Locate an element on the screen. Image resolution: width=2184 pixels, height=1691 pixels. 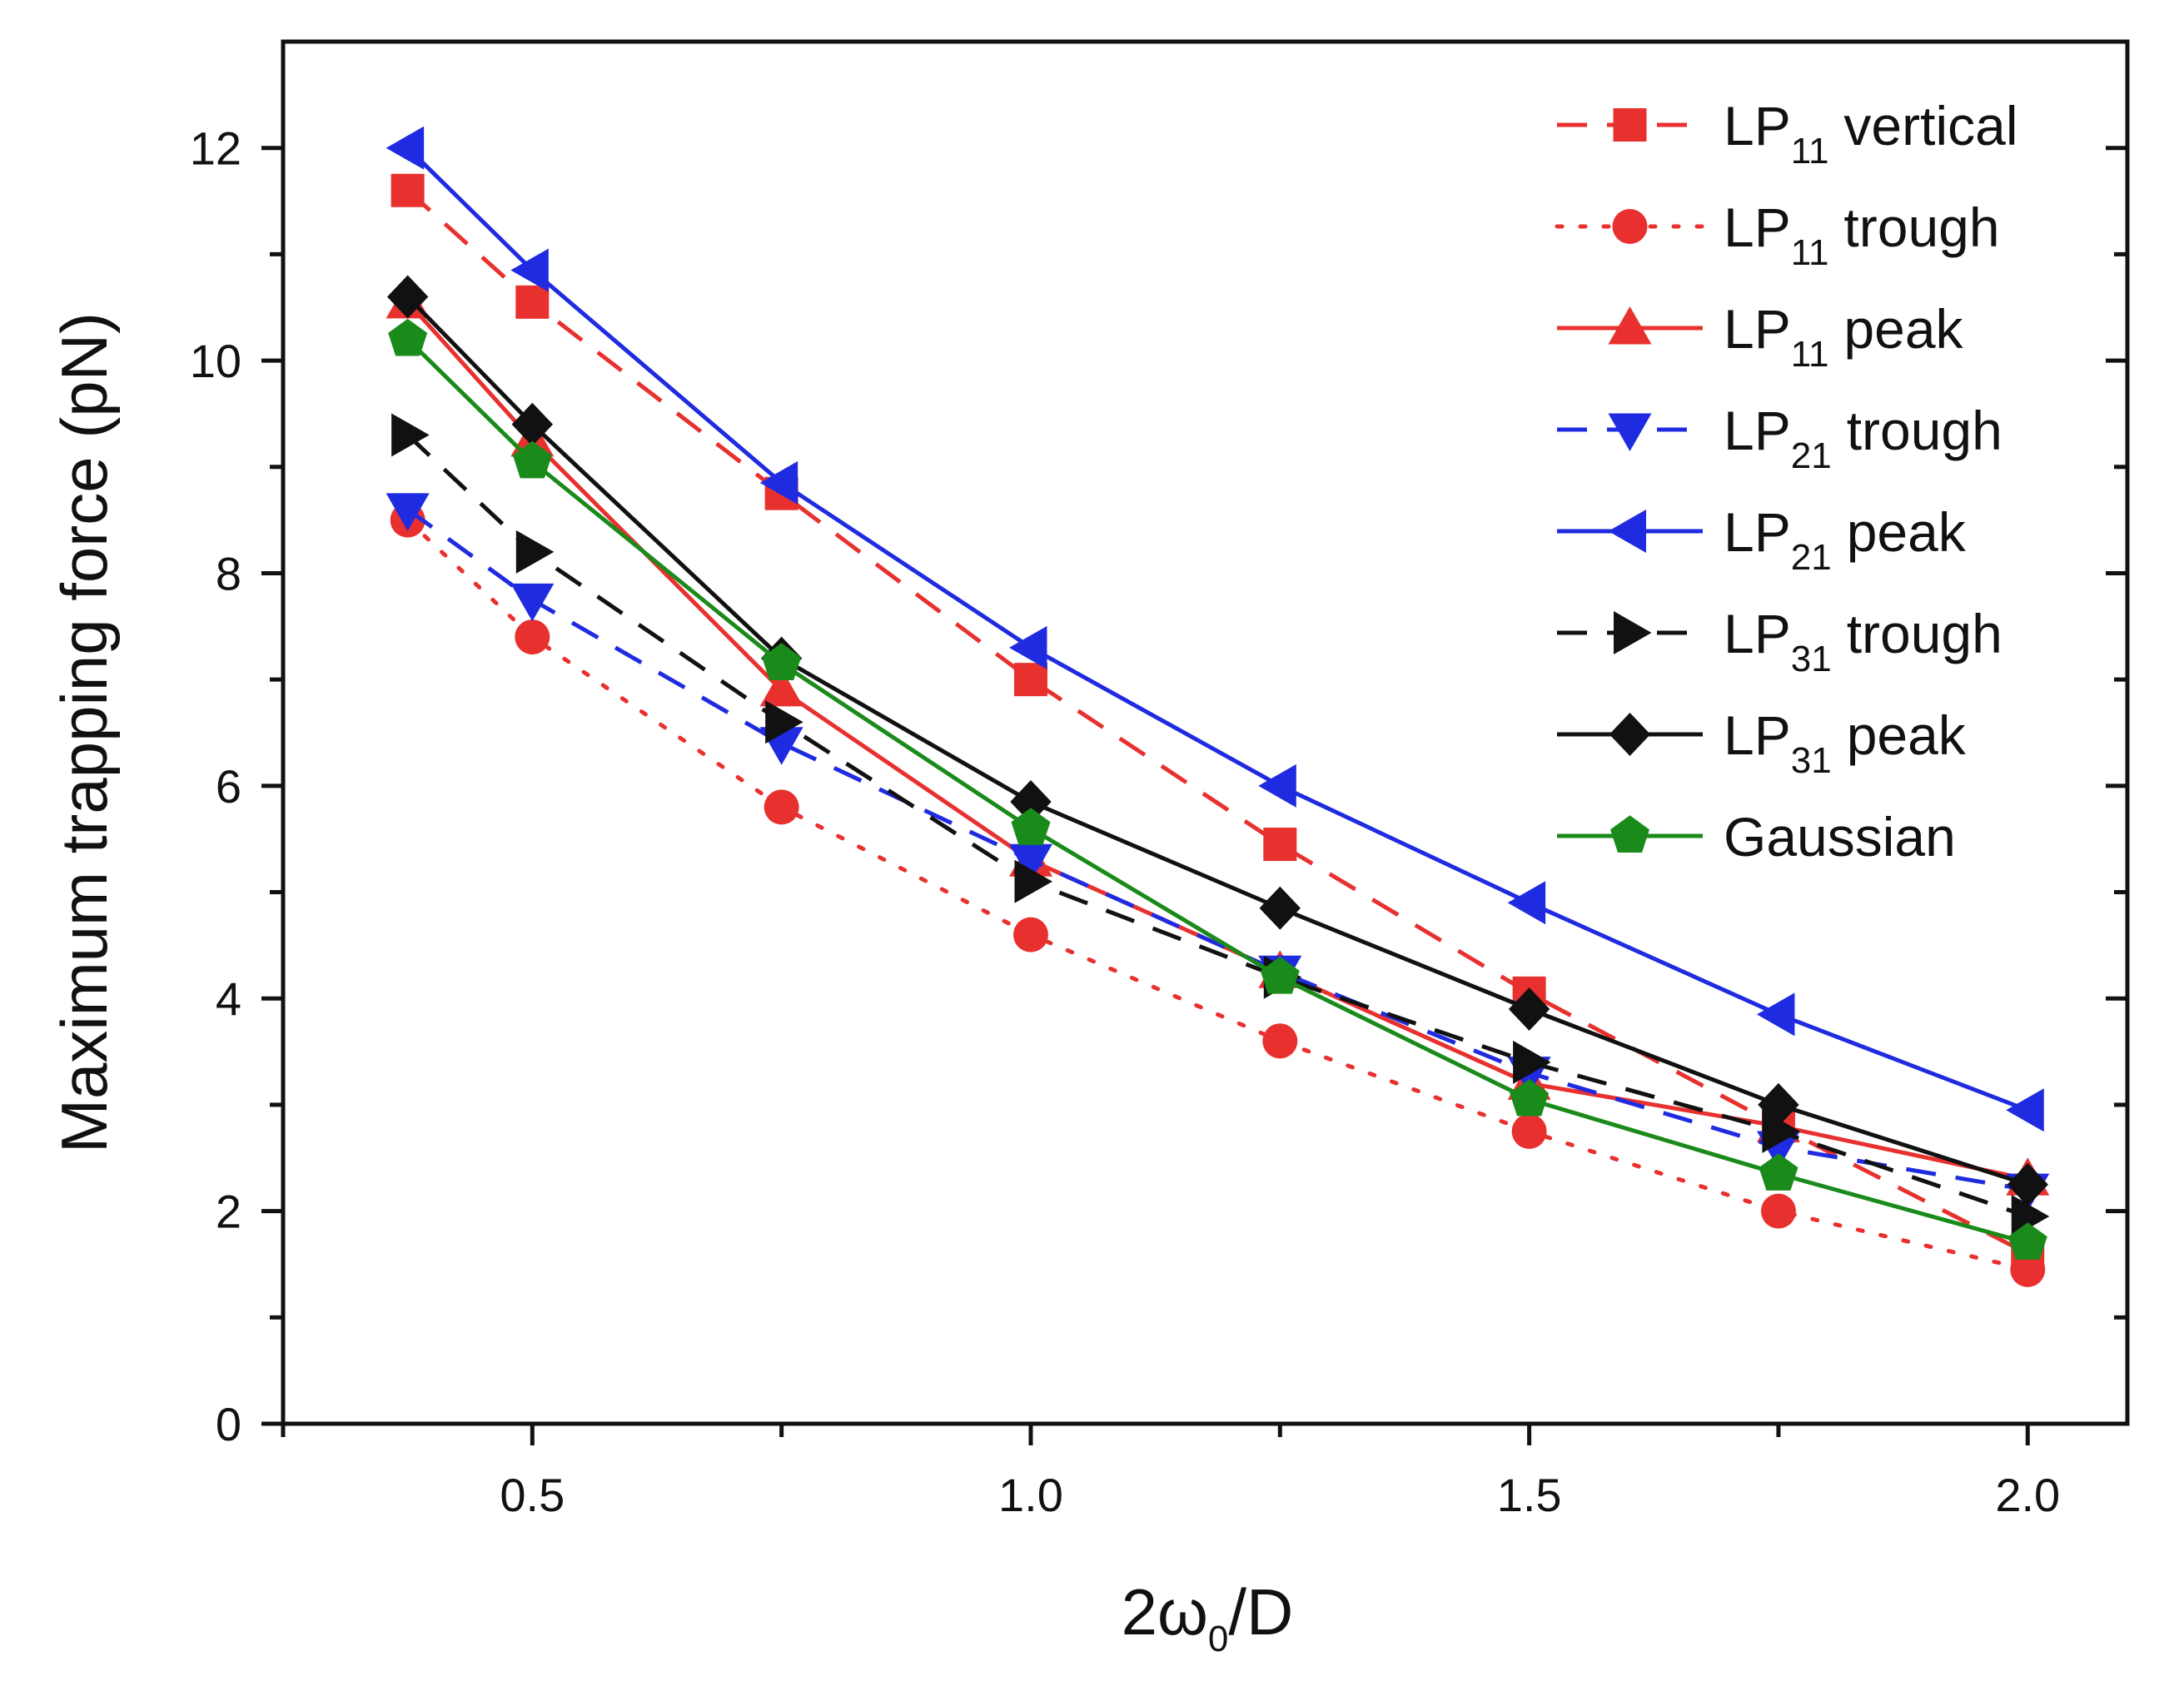
legend-label-sub: 21 is located at coordinates (1811, 557).